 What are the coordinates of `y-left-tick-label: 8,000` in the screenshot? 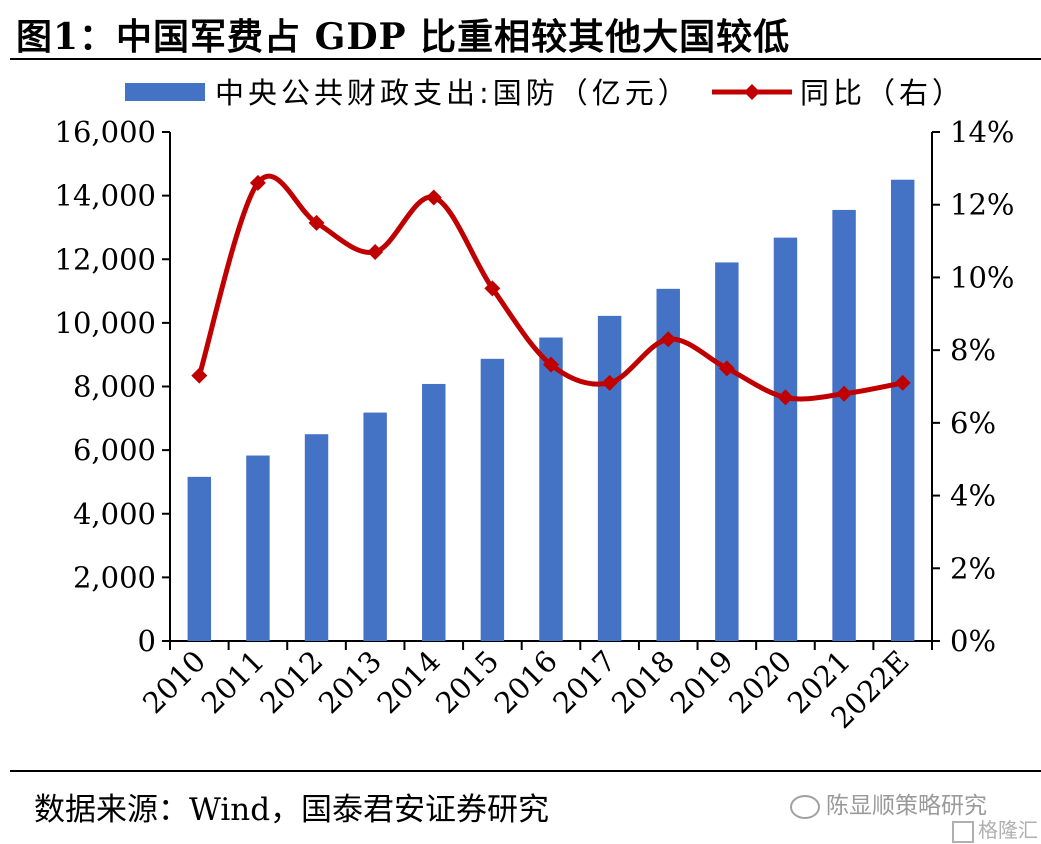 It's located at (114, 387).